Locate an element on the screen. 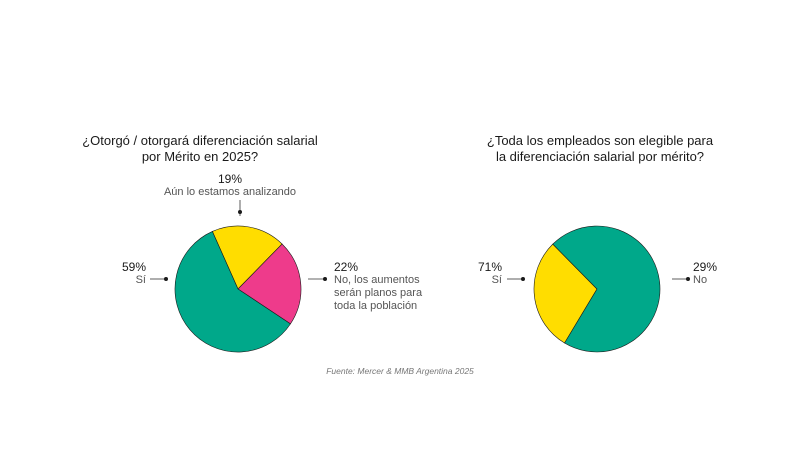 This screenshot has height=450, width=800. slice-text: No is located at coordinates (700, 280).